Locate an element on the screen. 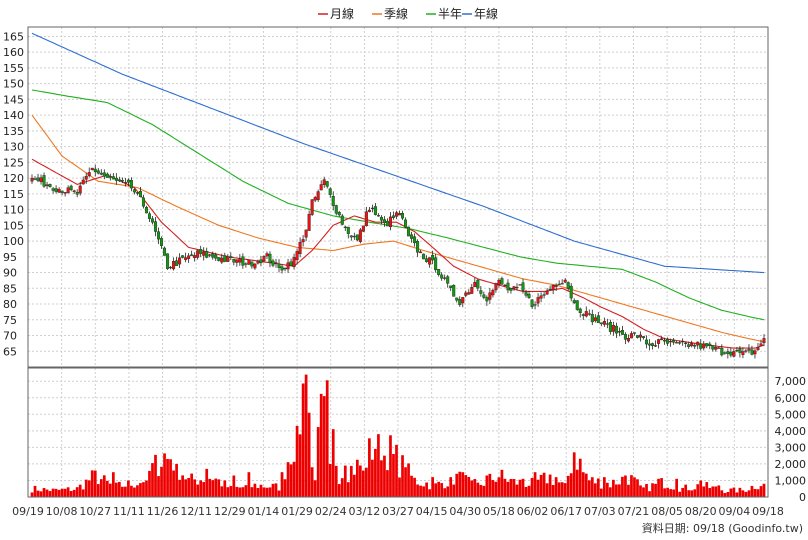  price-tick-label: 130 is located at coordinates (13, 147).